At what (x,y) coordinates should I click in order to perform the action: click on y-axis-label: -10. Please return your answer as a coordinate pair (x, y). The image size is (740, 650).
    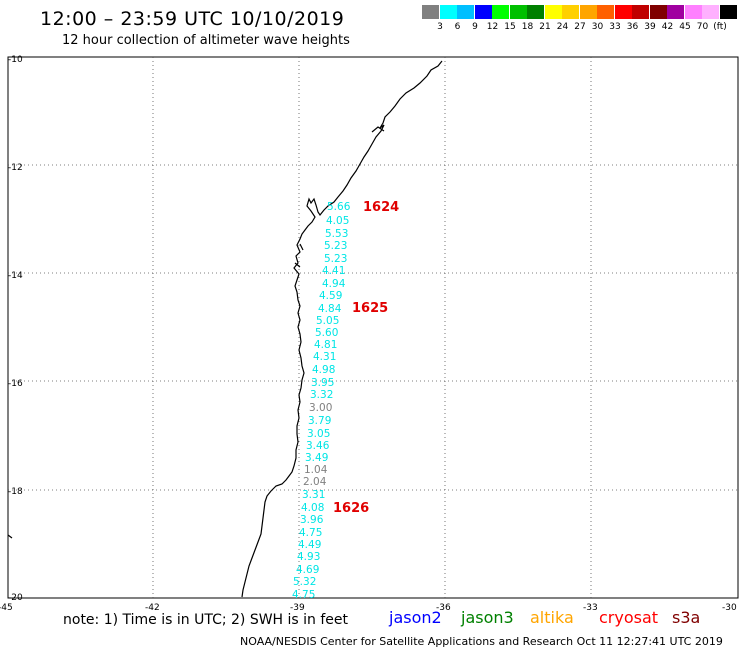
    Looking at the image, I should click on (15, 60).